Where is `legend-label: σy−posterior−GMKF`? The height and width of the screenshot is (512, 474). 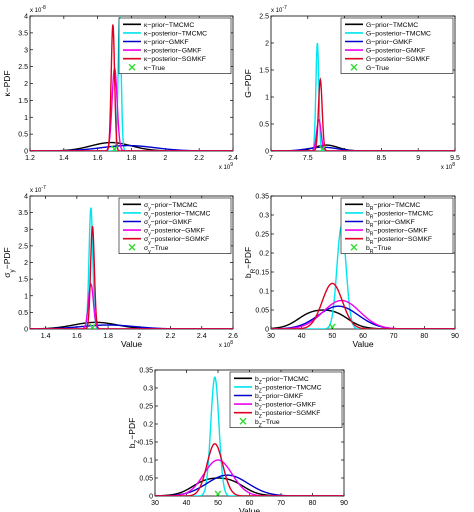
legend-label: σy−posterior−GMKF is located at coordinates (174, 233).